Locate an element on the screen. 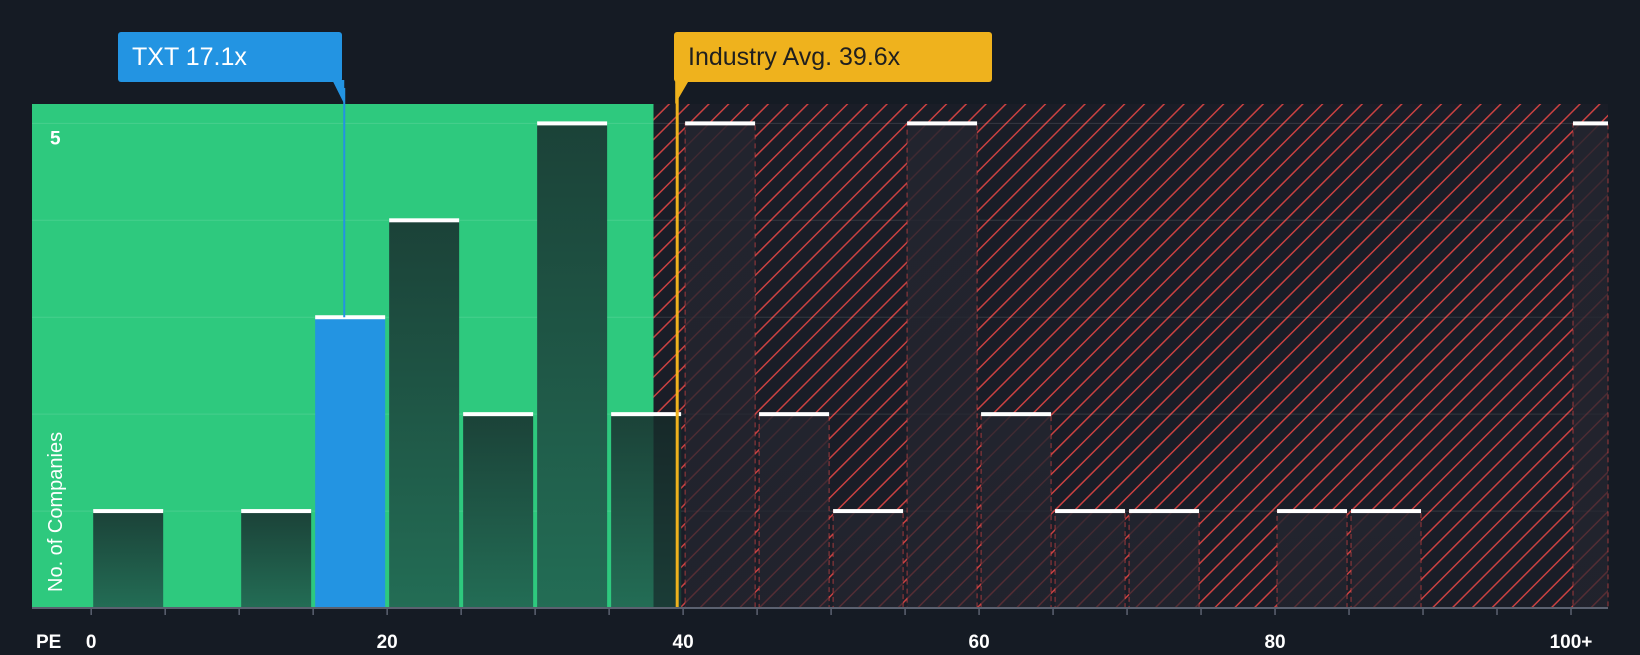 The height and width of the screenshot is (655, 1640). x-tick-label-40: 40 is located at coordinates (683, 641).